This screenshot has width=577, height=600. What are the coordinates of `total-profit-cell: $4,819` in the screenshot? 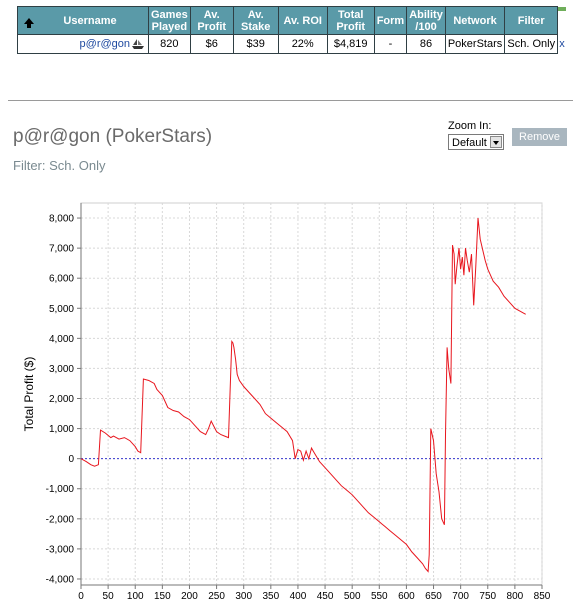 It's located at (350, 44).